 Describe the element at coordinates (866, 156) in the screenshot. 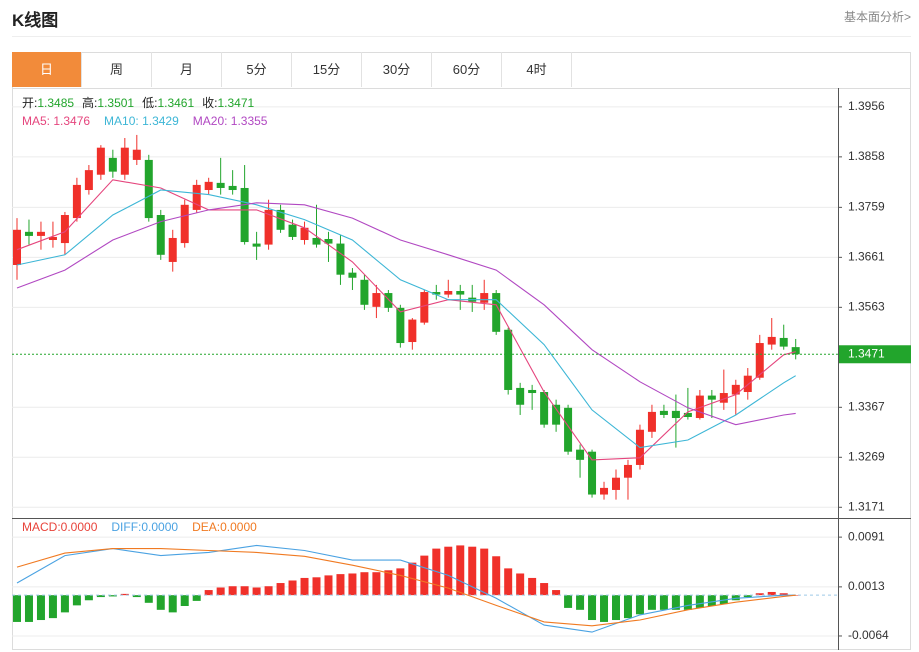

I see `y-tick-label: 1.3858` at that location.